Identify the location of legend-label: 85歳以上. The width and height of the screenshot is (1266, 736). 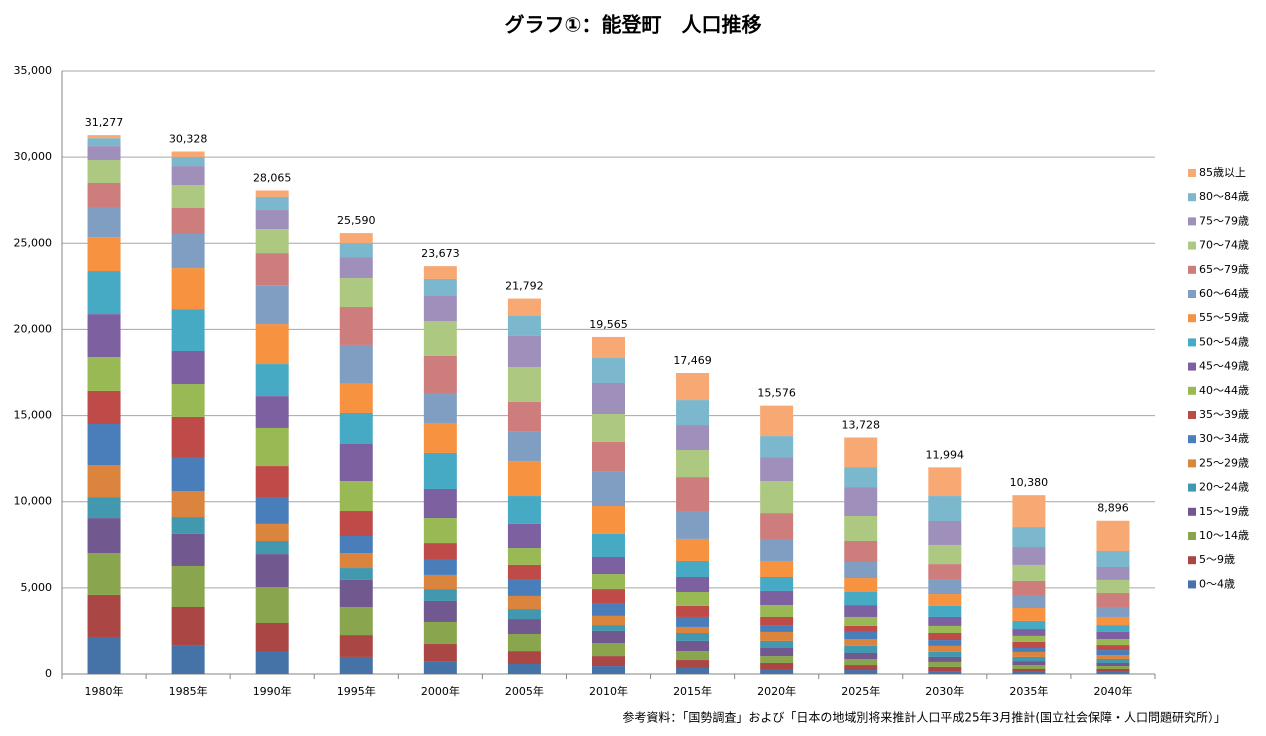
(1222, 172).